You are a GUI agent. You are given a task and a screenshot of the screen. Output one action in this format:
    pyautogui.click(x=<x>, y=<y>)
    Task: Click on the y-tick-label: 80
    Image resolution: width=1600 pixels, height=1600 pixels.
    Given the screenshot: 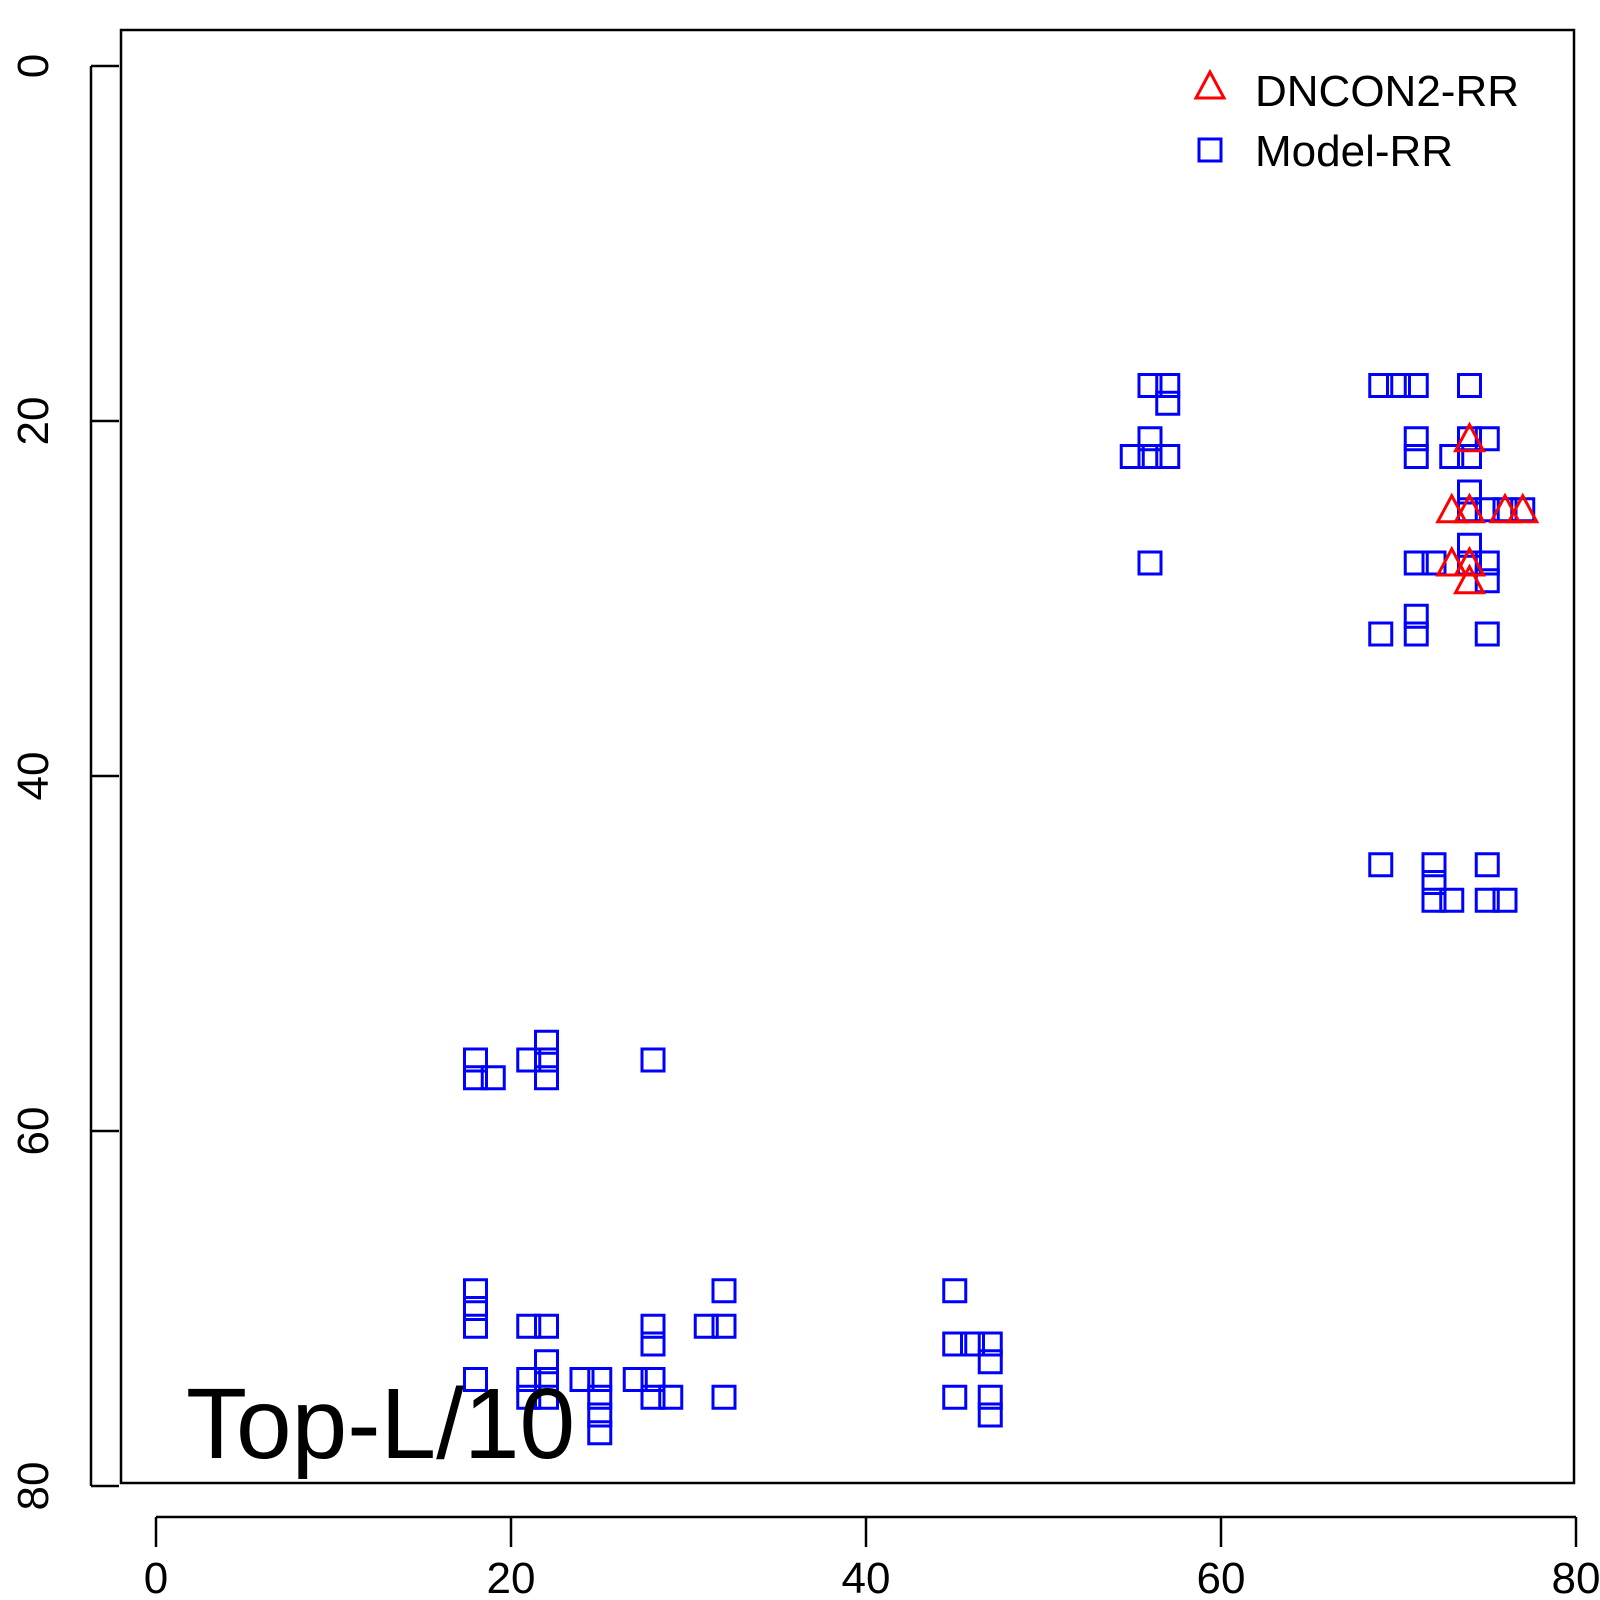 What is the action you would take?
    pyautogui.click(x=33, y=1486)
    